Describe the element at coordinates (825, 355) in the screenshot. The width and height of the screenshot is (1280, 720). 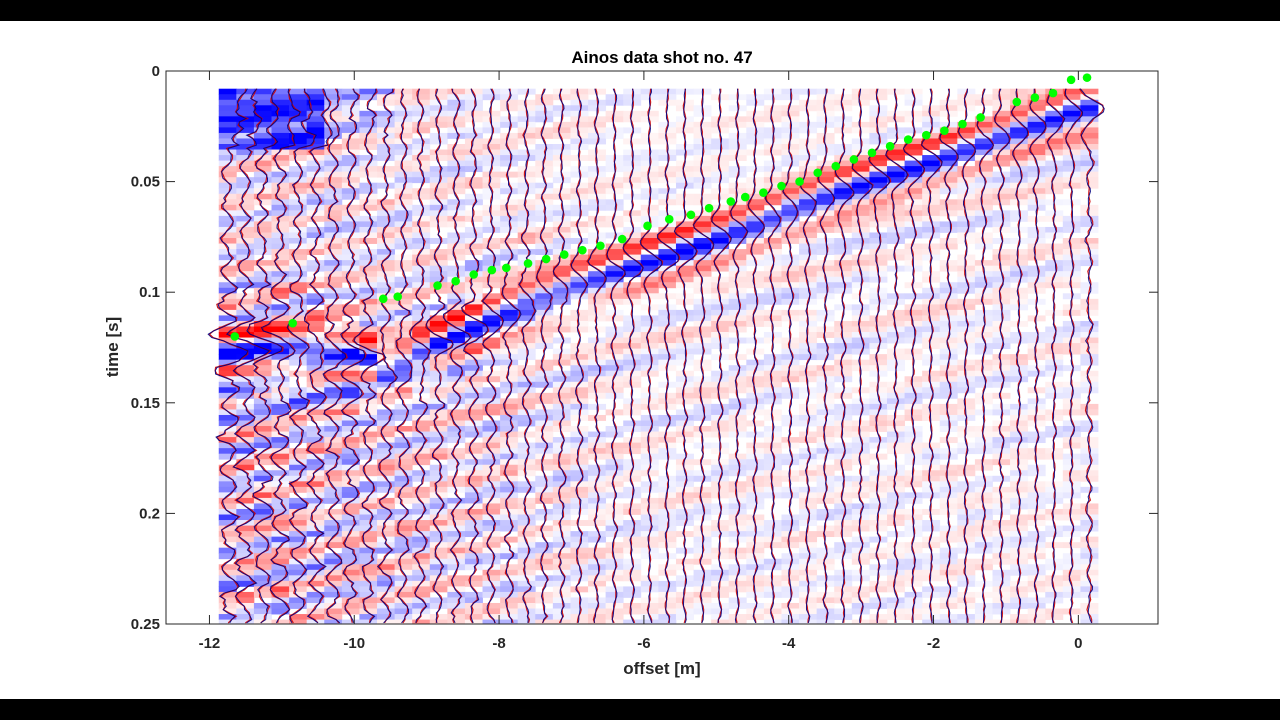
I see `wiggle-trace-line` at that location.